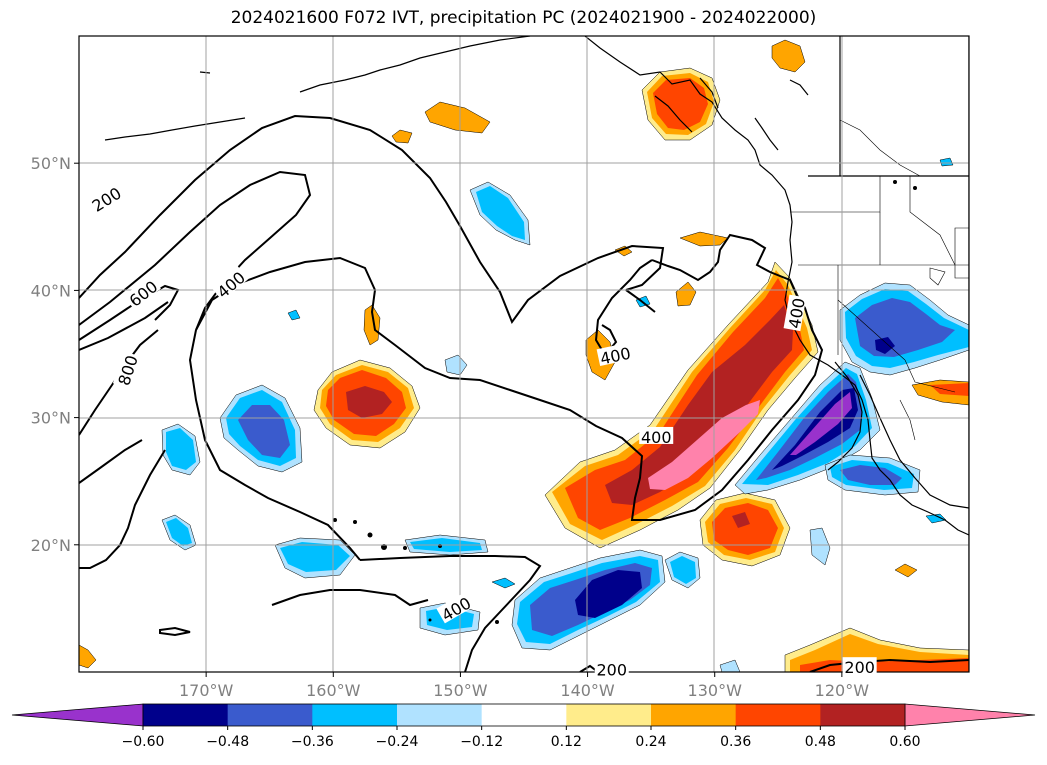 This screenshot has width=1047, height=765. I want to click on latitude-tick-labels: 20°N 30°N 40°N 50°N, so click(55, 354).